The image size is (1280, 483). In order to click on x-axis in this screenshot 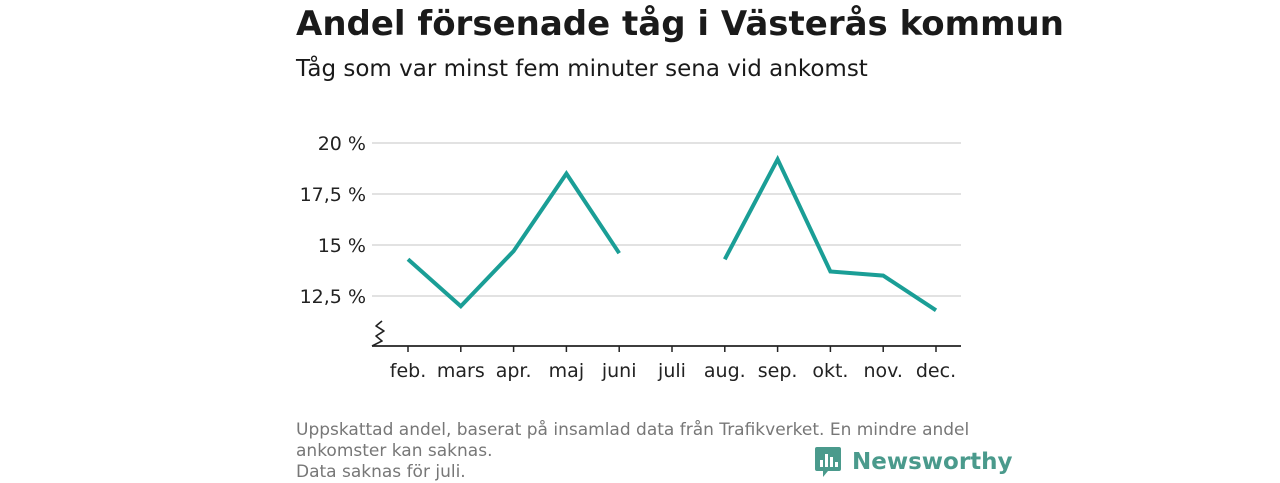, I will do `click(666, 336)`.